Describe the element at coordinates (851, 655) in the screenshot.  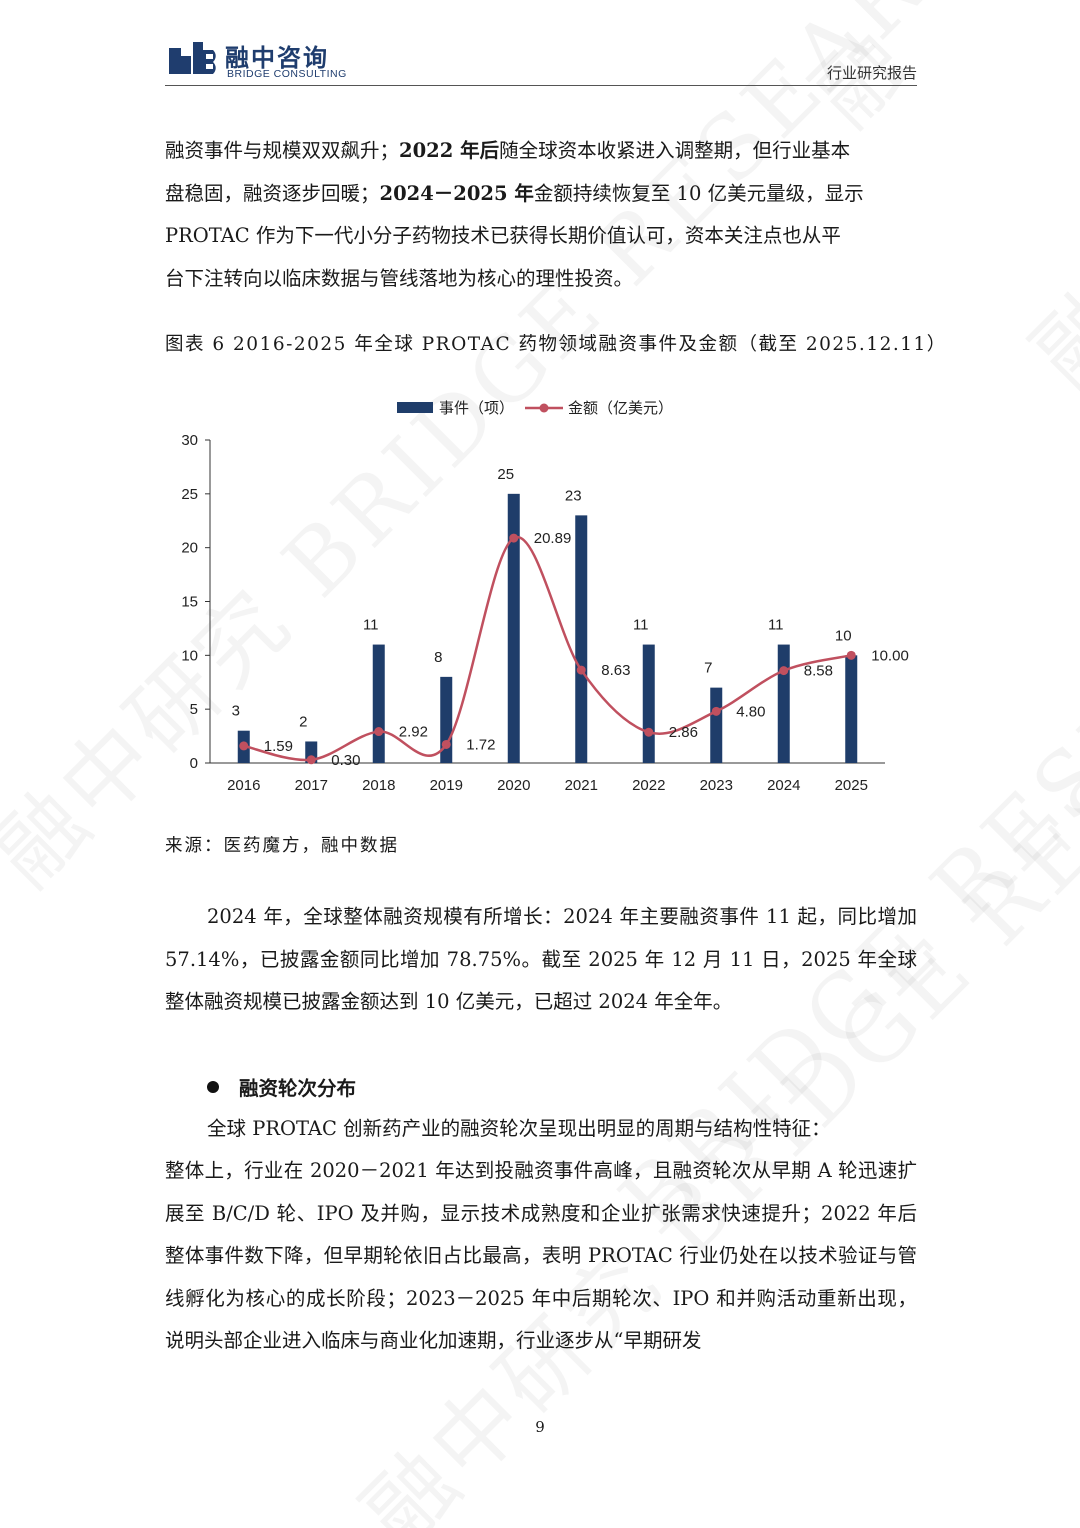
I see `point-amount-2025` at that location.